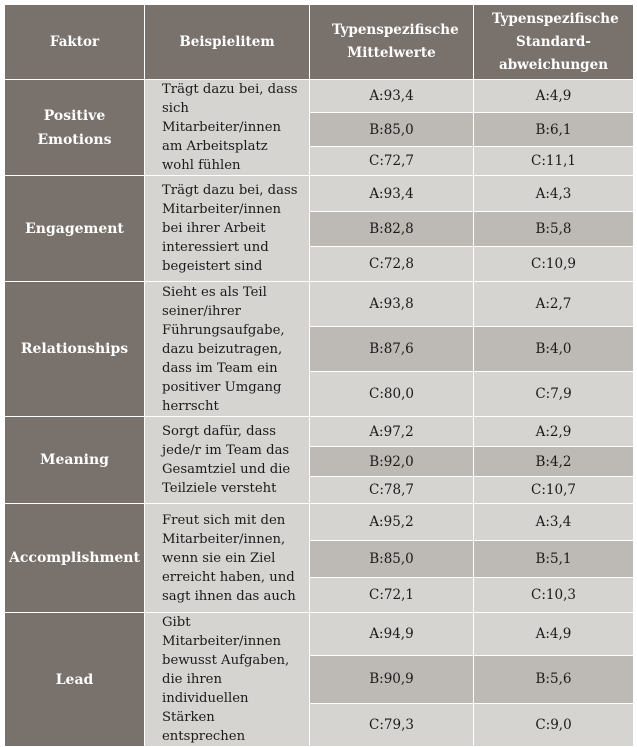  What do you see at coordinates (391, 724) in the screenshot?
I see `mean-value-cell: C:79,3` at bounding box center [391, 724].